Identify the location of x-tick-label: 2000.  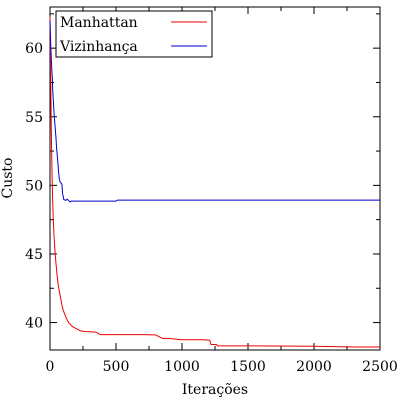
(314, 367).